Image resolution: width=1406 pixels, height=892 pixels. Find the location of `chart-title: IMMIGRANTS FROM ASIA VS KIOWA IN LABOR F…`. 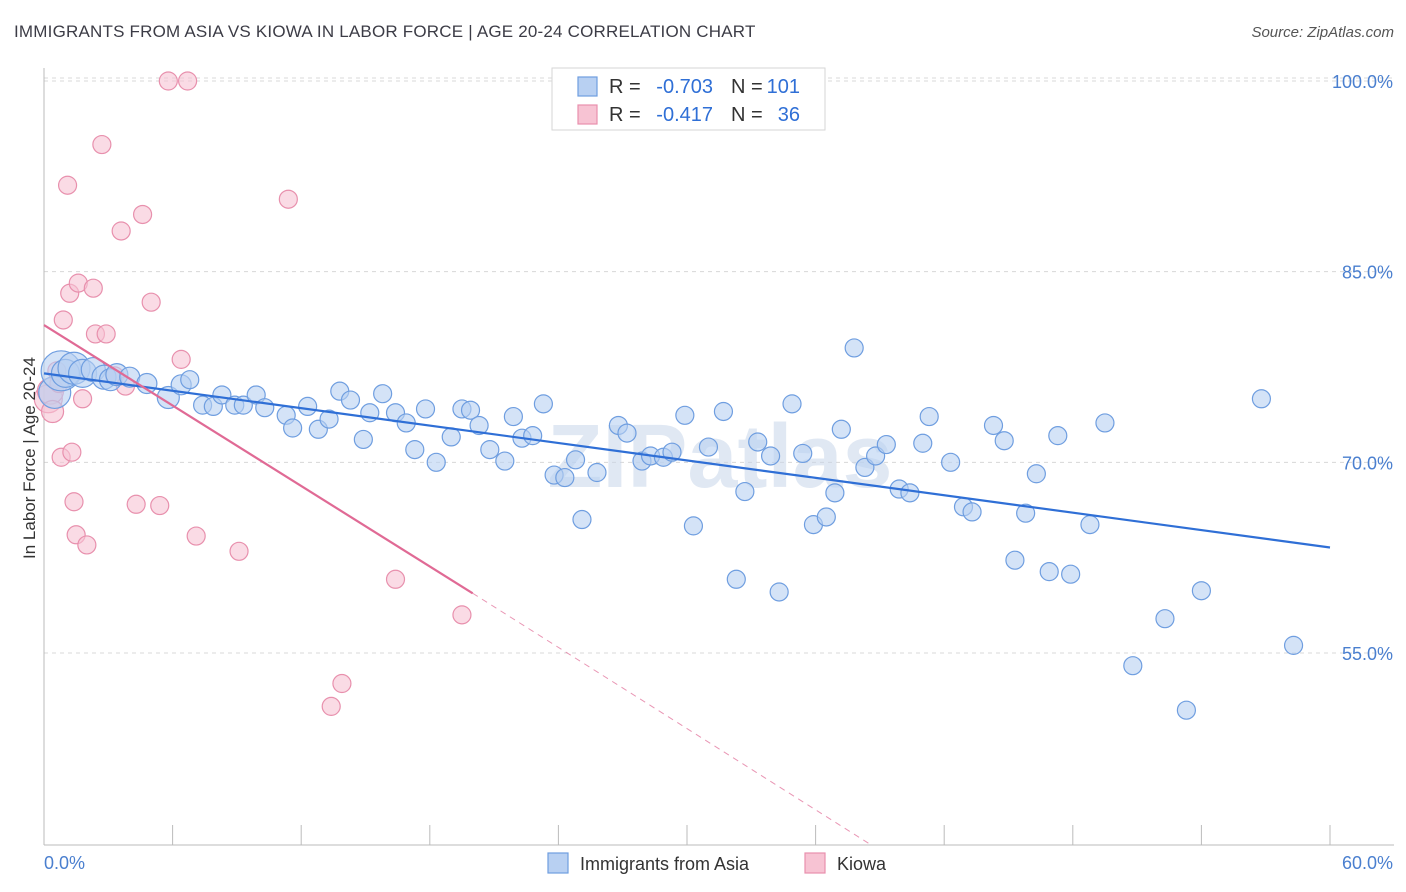

chart-title: IMMIGRANTS FROM ASIA VS KIOWA IN LABOR F… is located at coordinates (385, 31).